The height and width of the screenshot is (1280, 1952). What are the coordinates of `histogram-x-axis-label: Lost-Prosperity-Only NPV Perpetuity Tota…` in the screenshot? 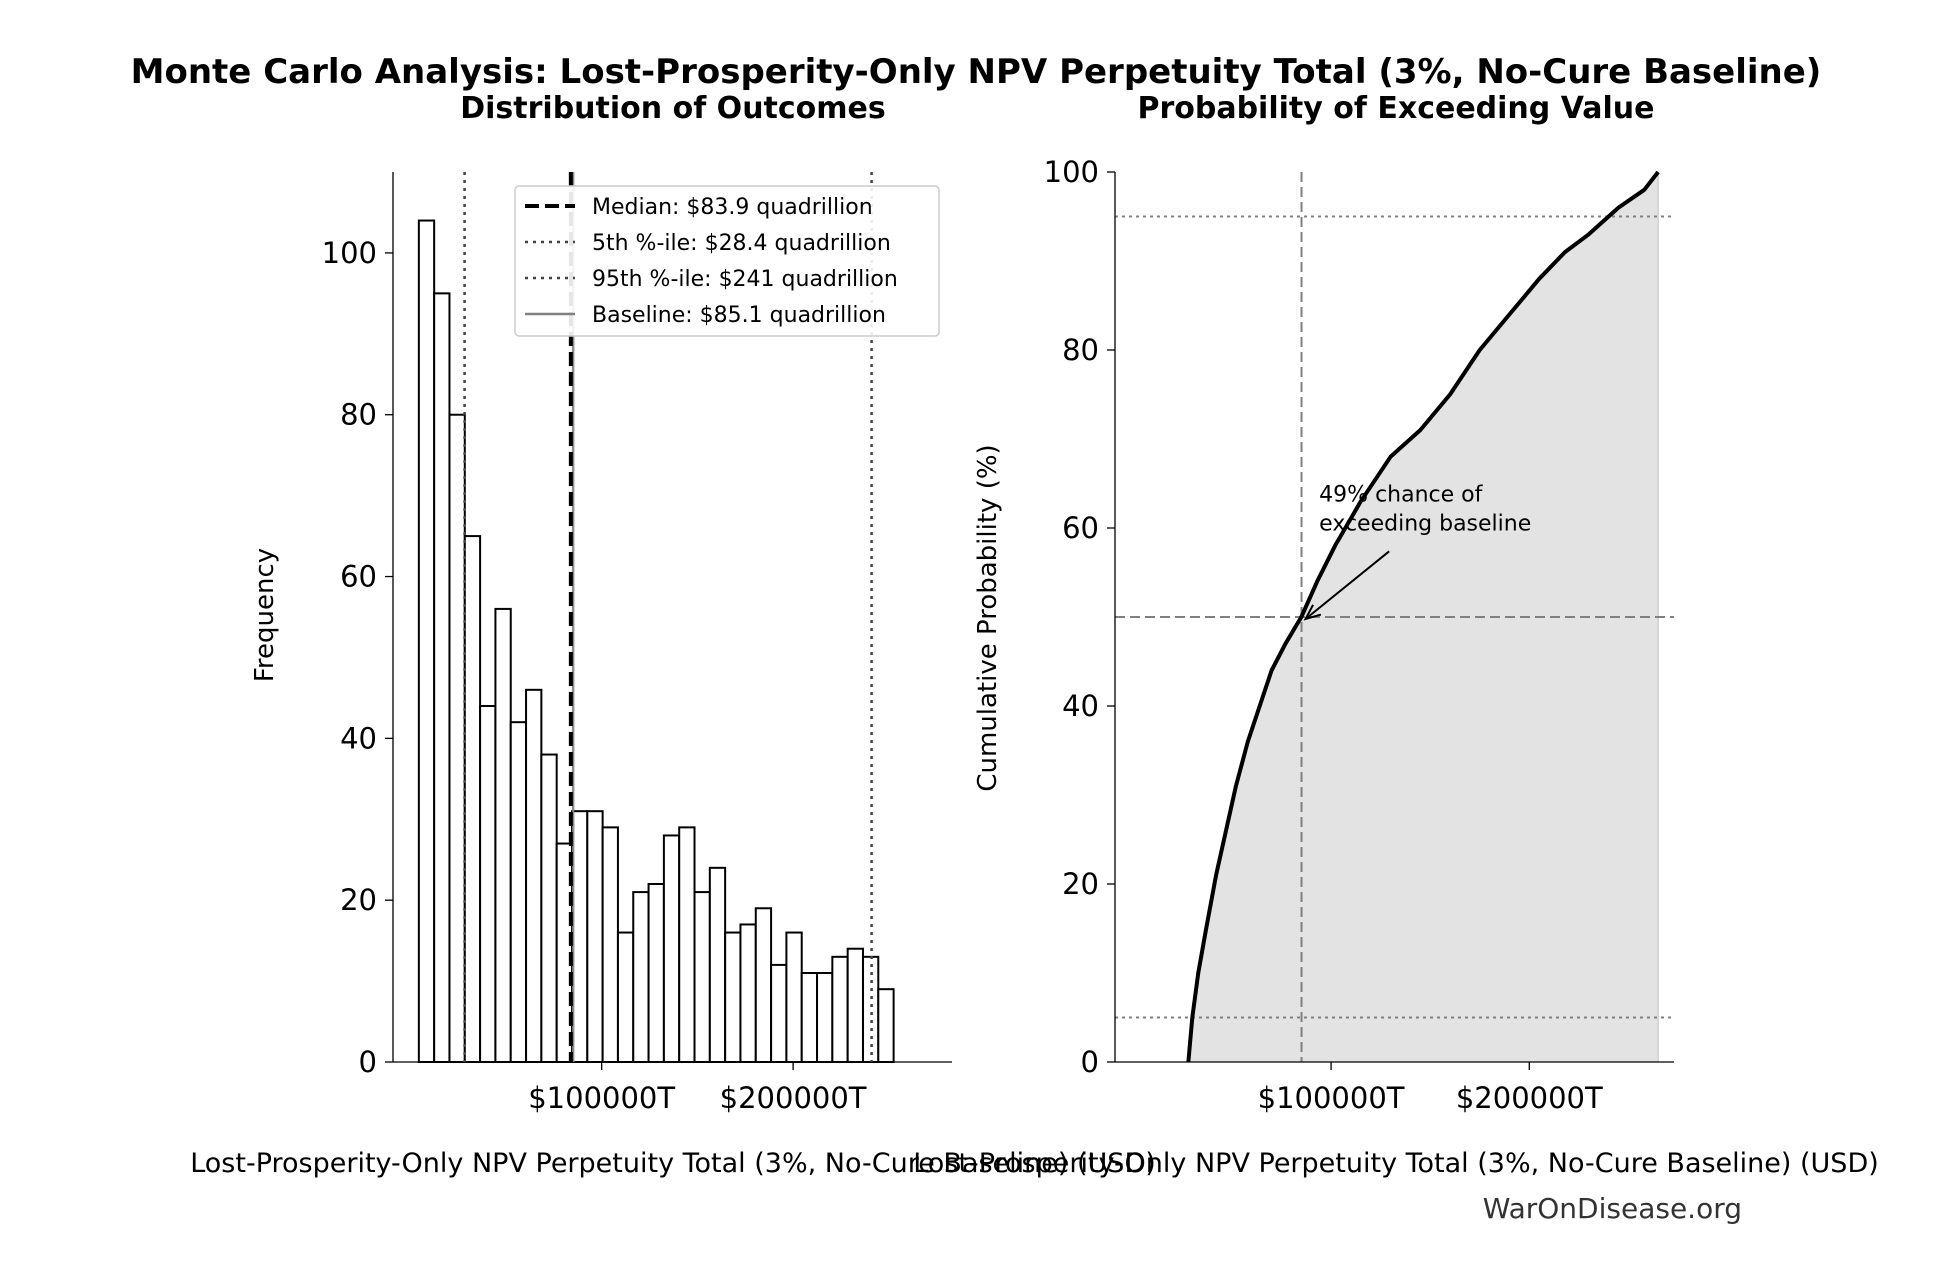 It's located at (673, 1163).